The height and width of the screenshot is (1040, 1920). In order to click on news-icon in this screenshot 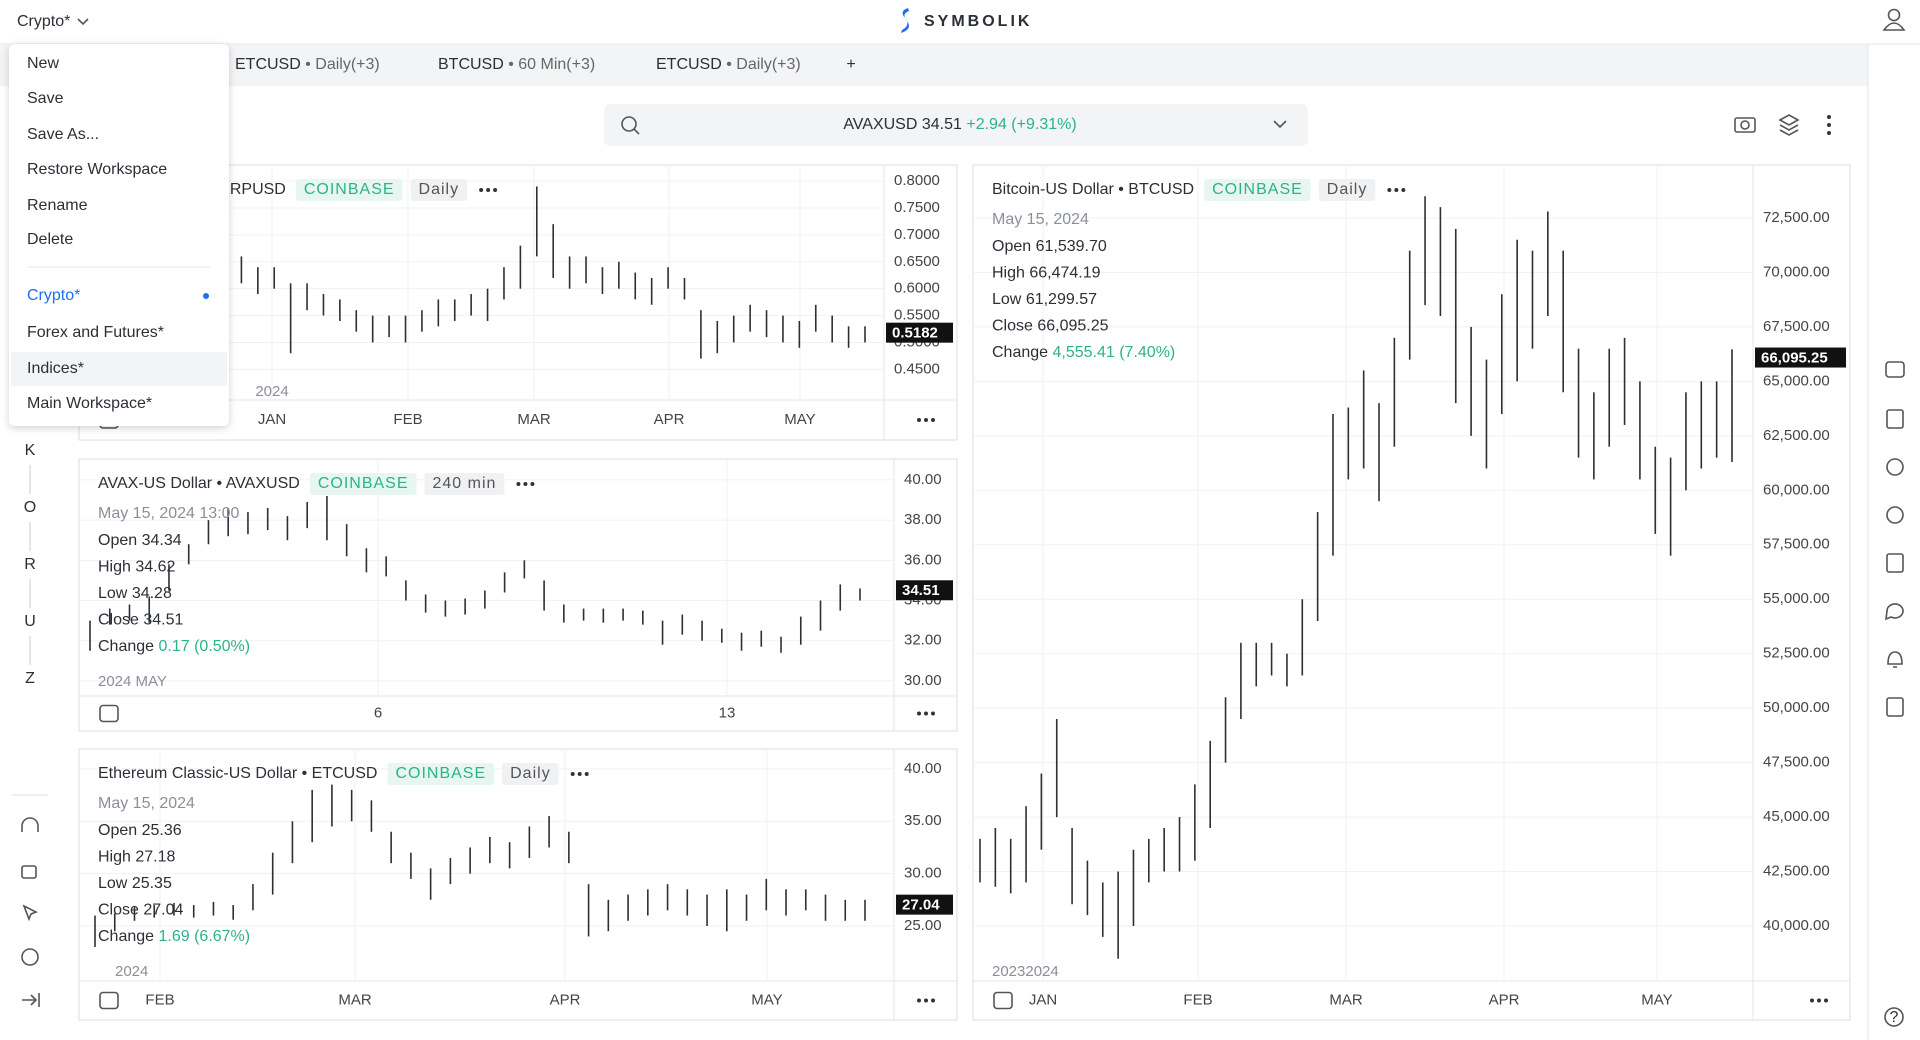, I will do `click(1895, 563)`.